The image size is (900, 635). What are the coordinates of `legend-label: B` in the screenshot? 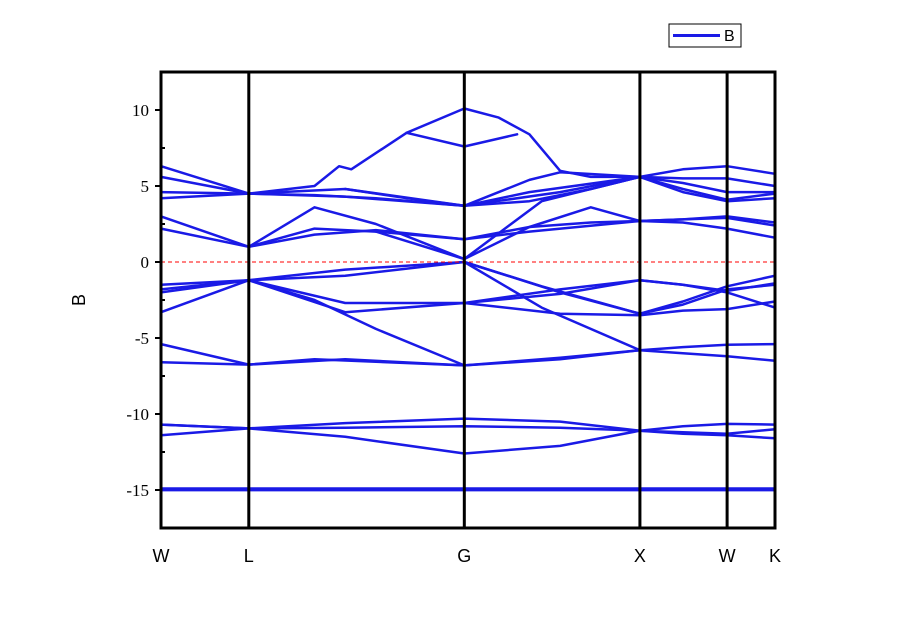 It's located at (729, 36).